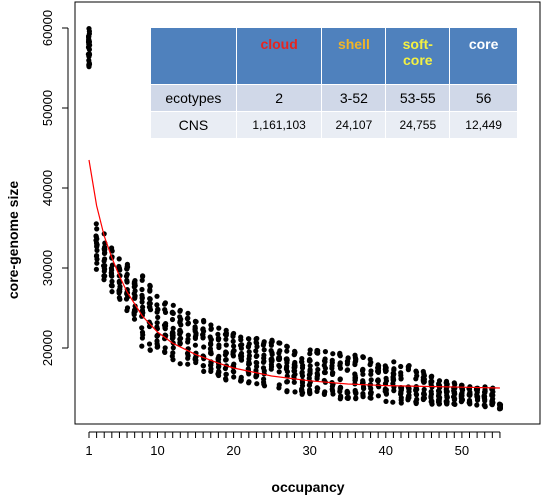 This screenshot has height=498, width=544. What do you see at coordinates (47, 188) in the screenshot?
I see `y-tick-label: 40000` at bounding box center [47, 188].